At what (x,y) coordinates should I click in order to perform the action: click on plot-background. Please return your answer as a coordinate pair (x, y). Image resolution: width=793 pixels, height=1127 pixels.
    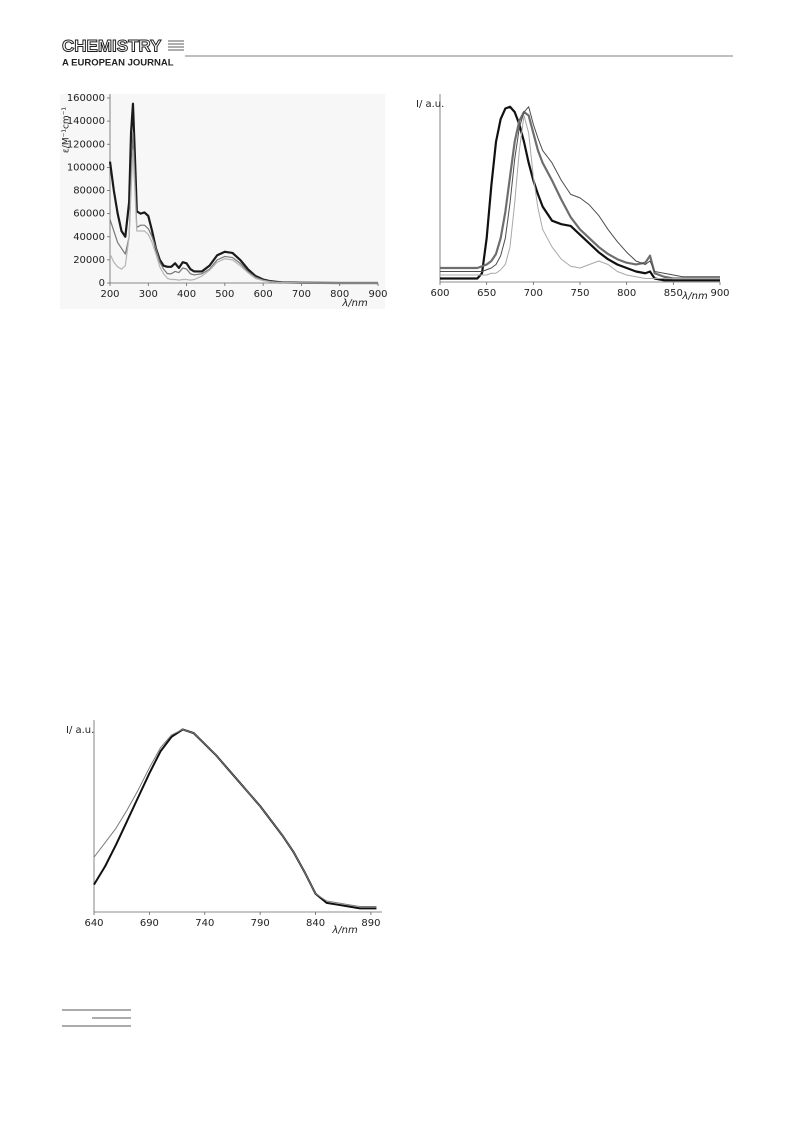
    Looking at the image, I should click on (222, 201).